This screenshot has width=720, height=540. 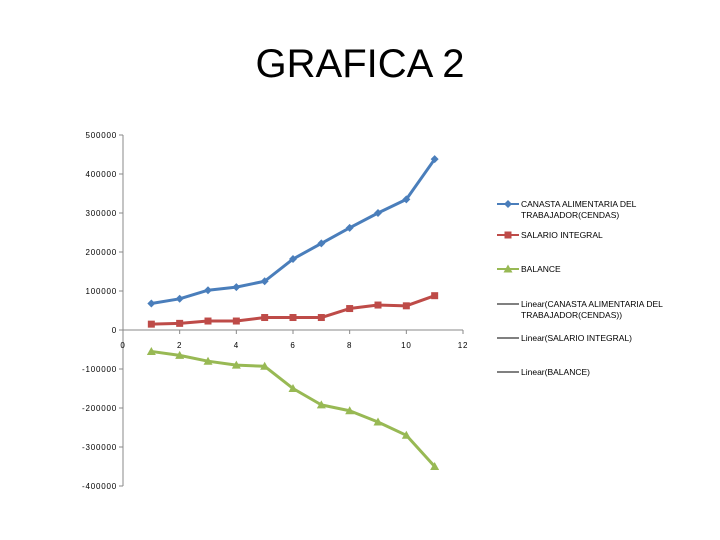 I want to click on x-tick-label: 8, so click(x=349, y=345).